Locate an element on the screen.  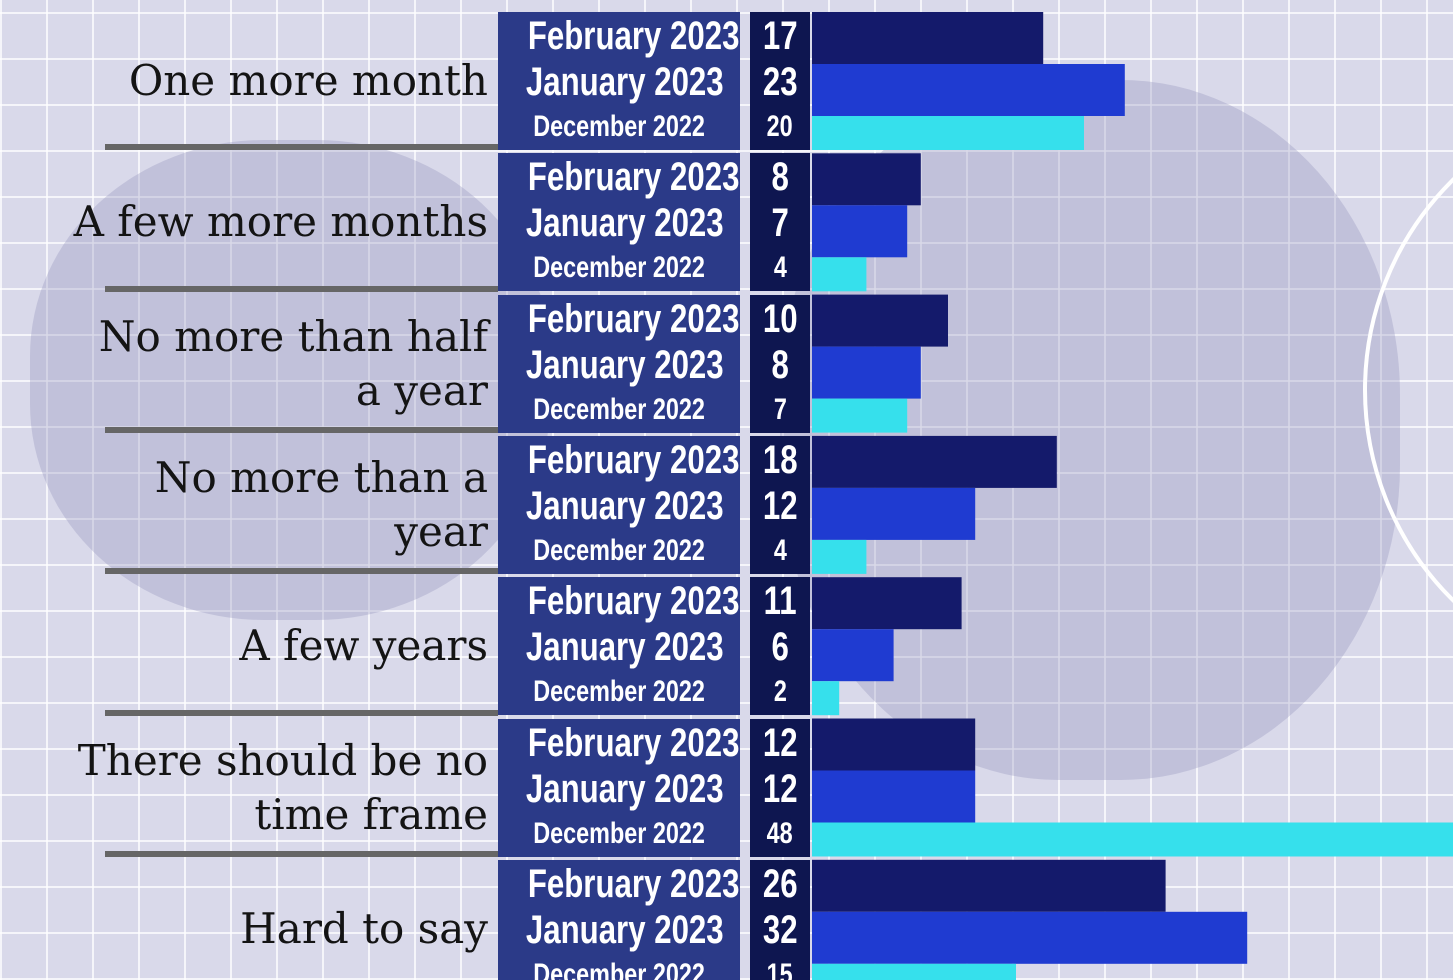
text: 6 is located at coordinates (780, 647).